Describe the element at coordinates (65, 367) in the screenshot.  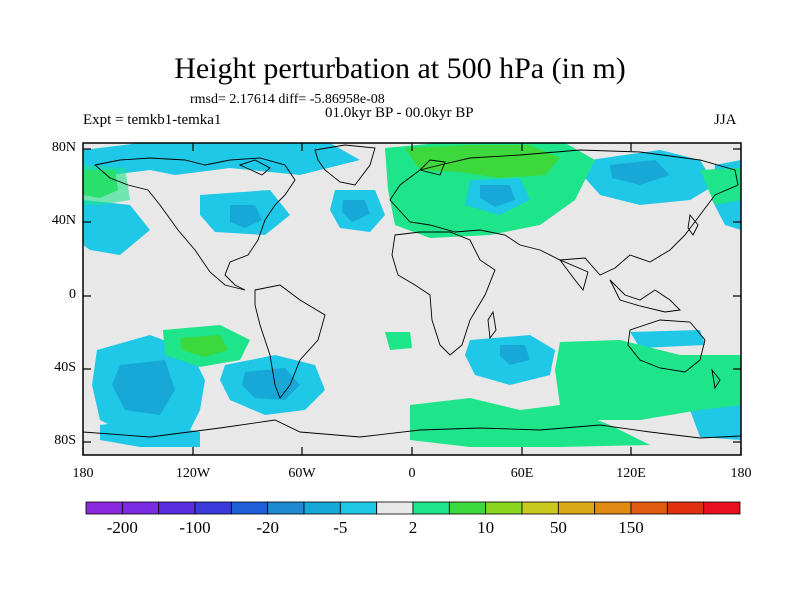
I see `lat-label-40s: 40S` at that location.